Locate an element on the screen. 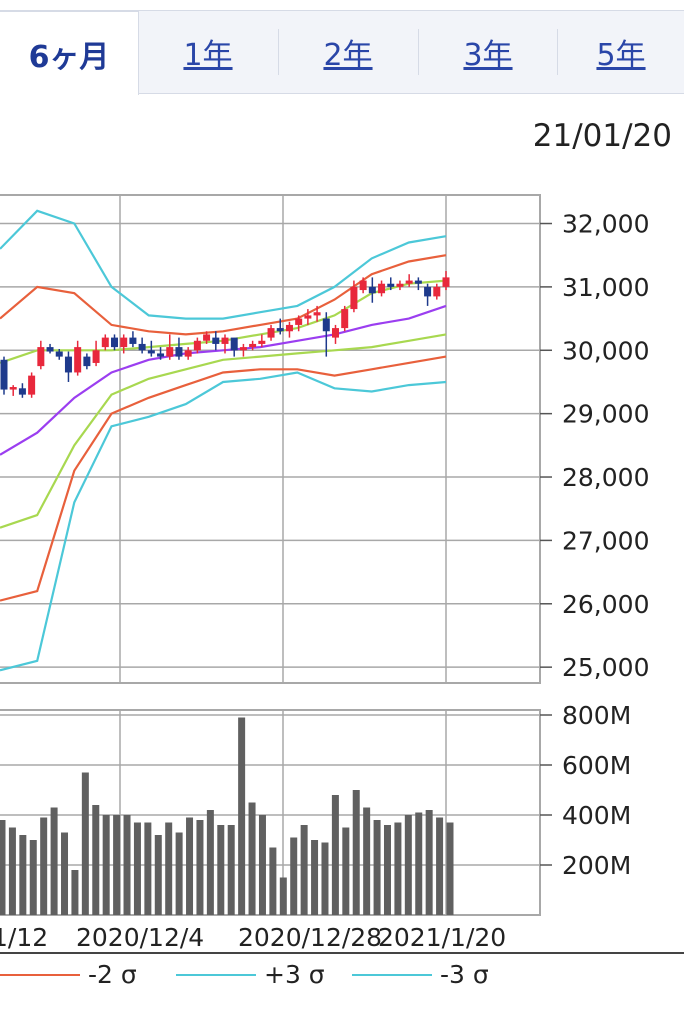 This screenshot has width=684, height=1024. tab-3-years: 3年 is located at coordinates (488, 55).